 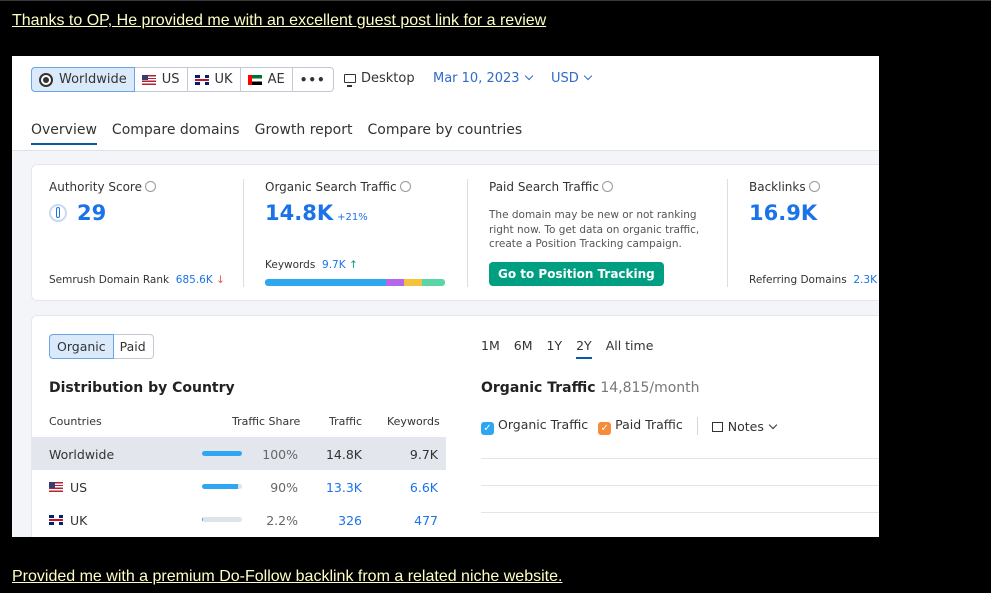 What do you see at coordinates (590, 388) in the screenshot?
I see `organic-traffic-title: Organic Traffic 14,815/month` at bounding box center [590, 388].